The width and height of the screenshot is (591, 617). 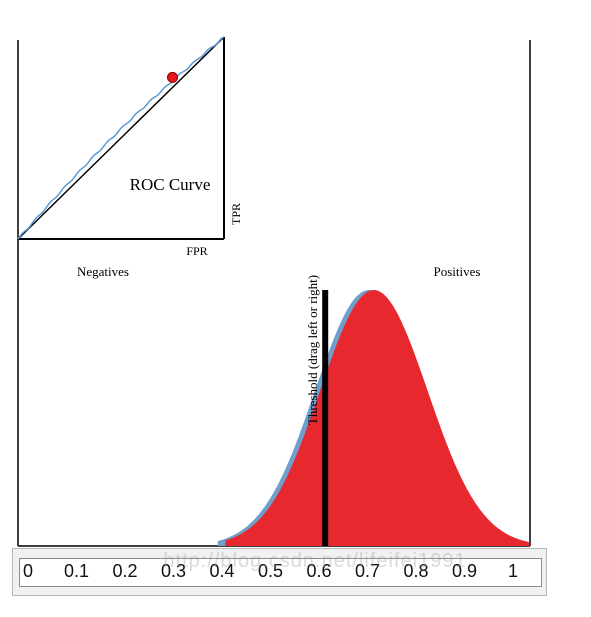 I want to click on roc-inset: ROC Curve FPR TPR, so click(x=130, y=147).